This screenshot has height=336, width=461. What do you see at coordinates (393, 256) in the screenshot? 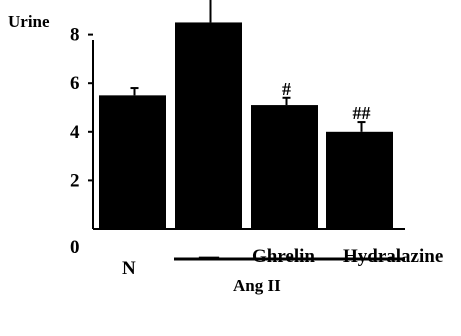
I see `x-tick-label: Hydralazine` at bounding box center [393, 256].